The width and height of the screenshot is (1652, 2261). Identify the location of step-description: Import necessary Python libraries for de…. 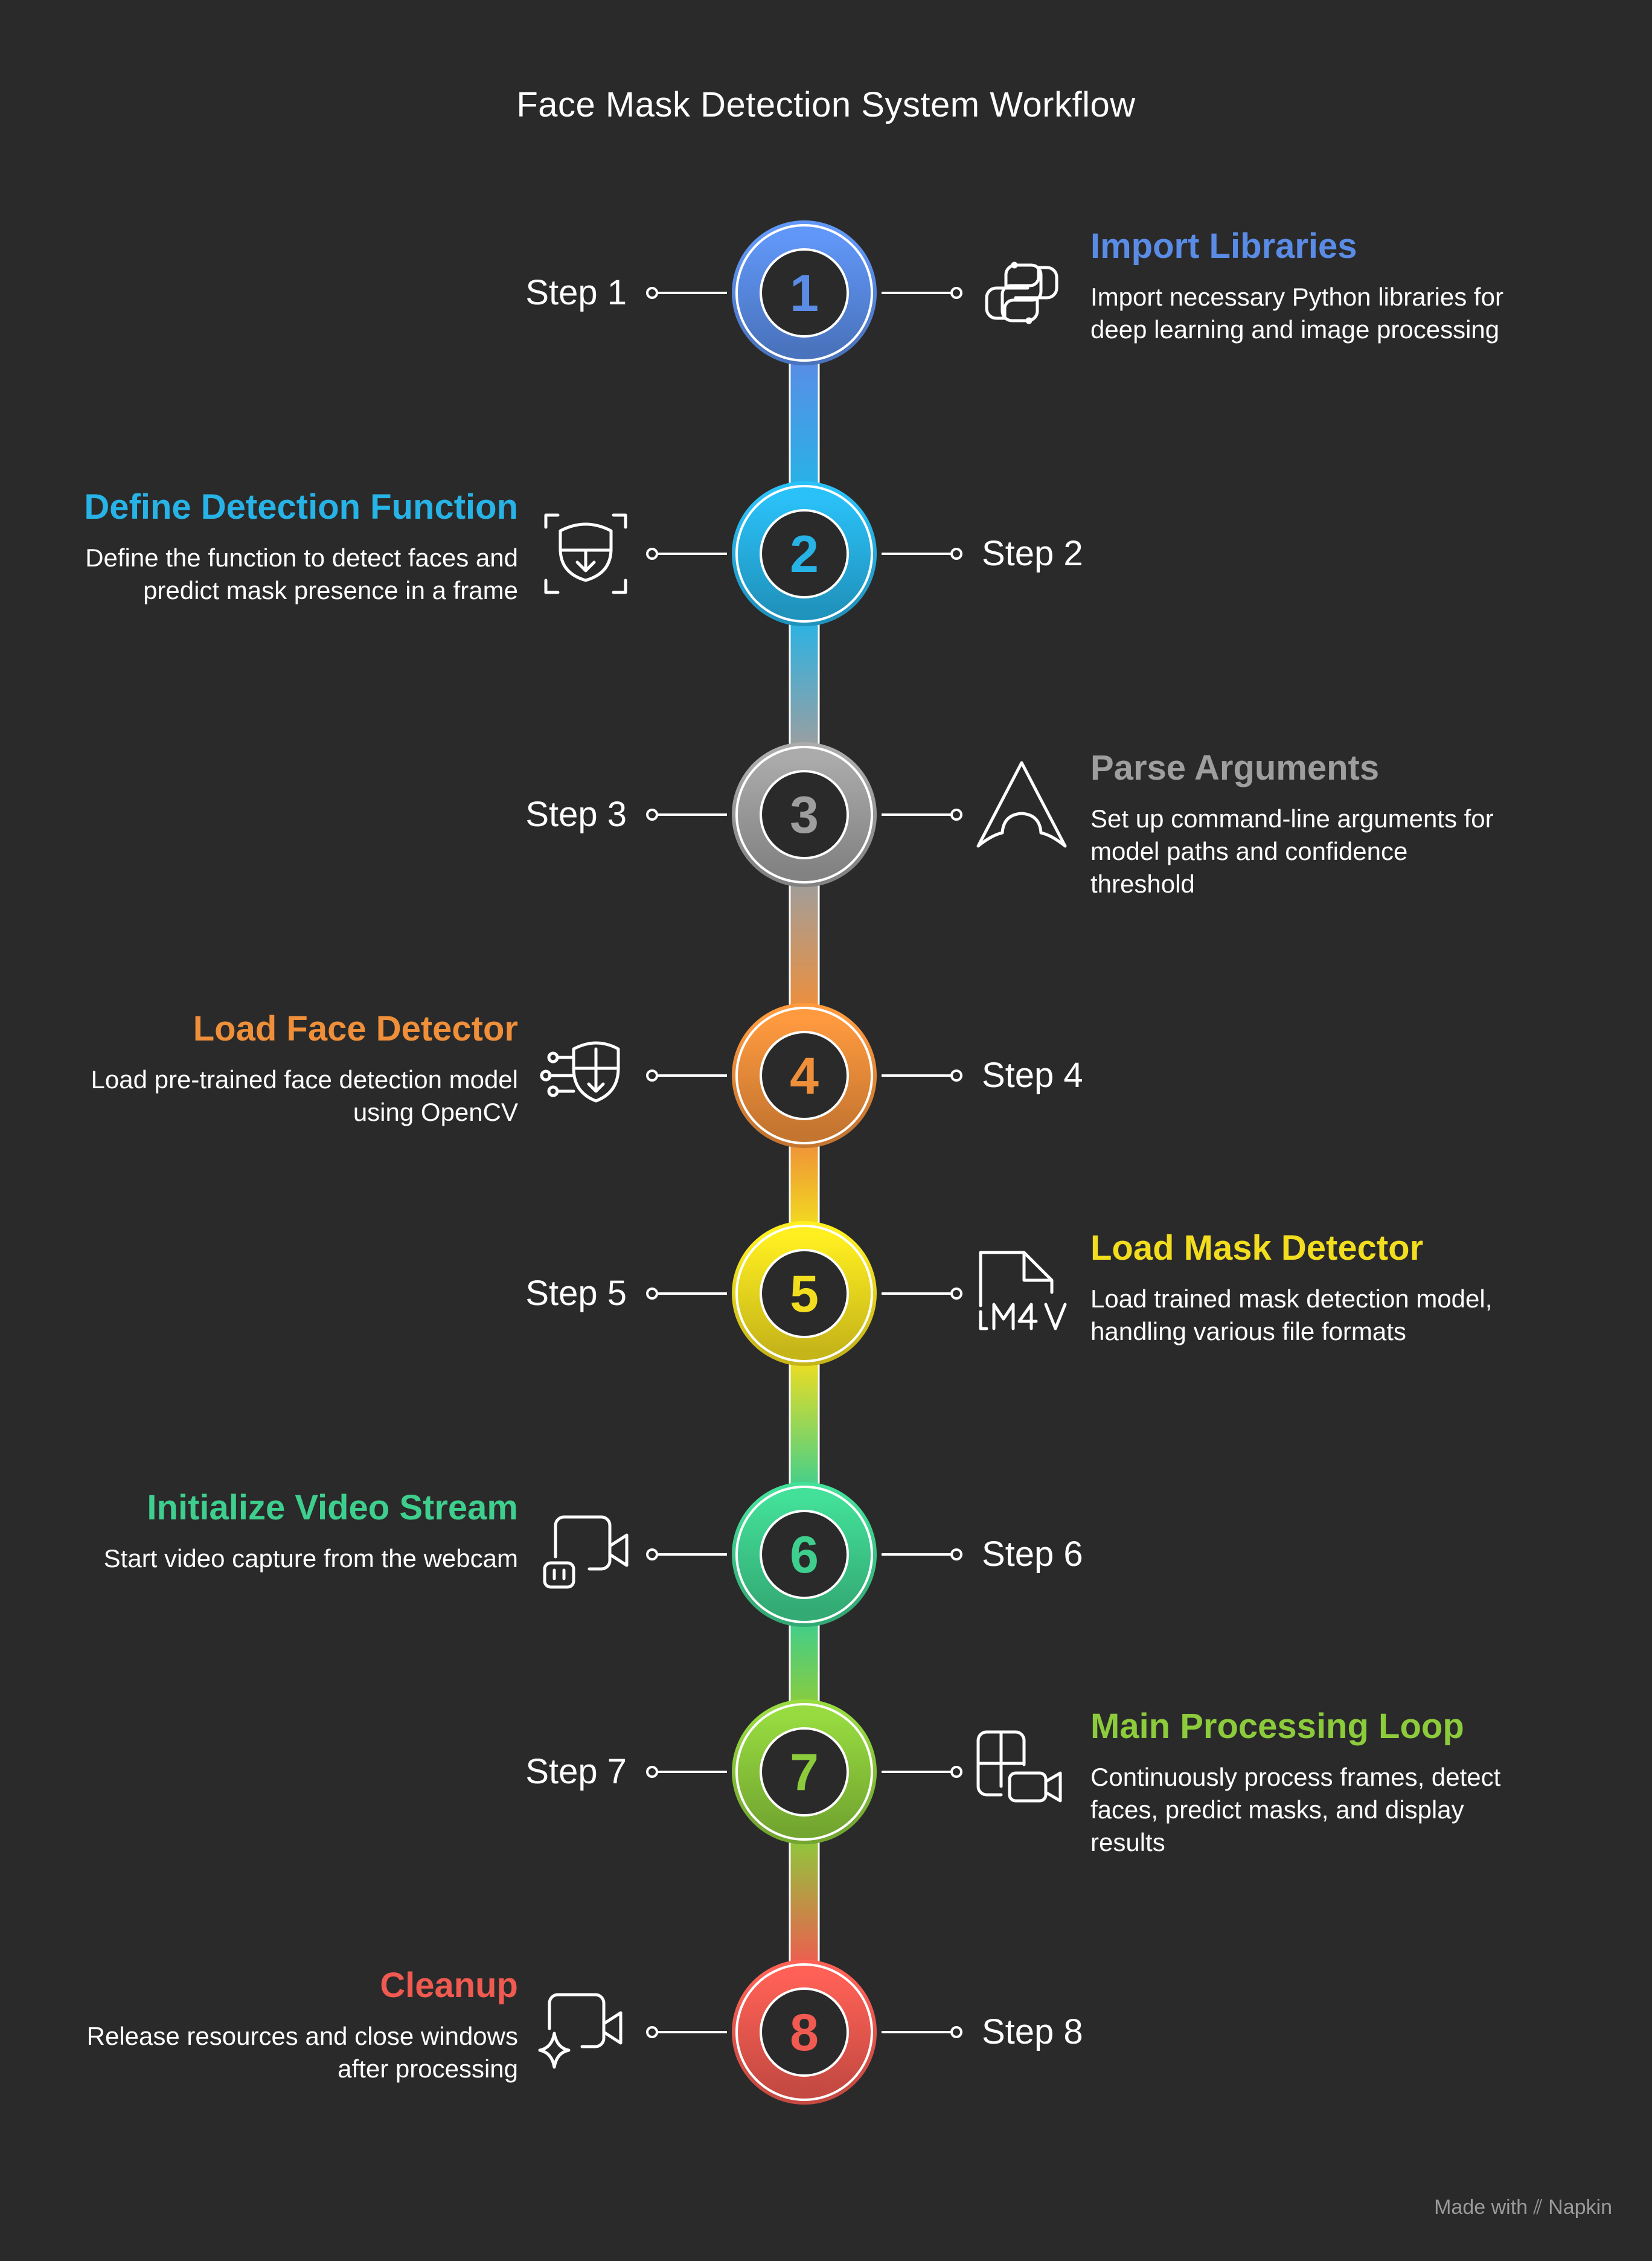
(1296, 313).